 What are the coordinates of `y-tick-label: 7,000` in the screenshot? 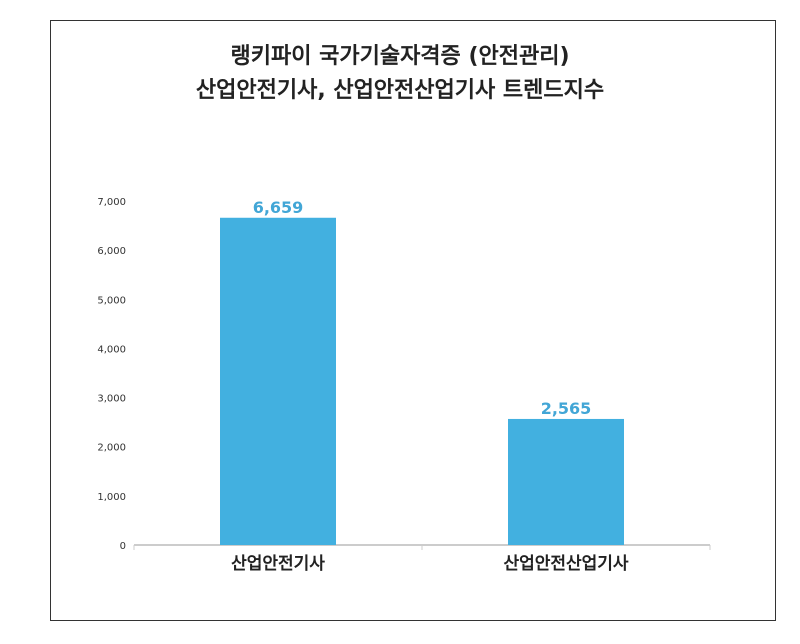 It's located at (111, 202).